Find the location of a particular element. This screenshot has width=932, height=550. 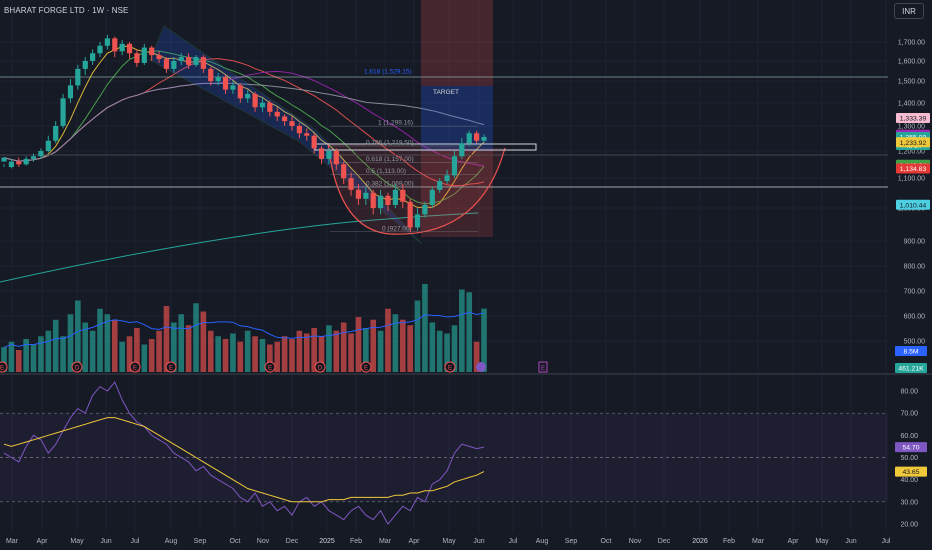

x-tick-label: Oct is located at coordinates (235, 541).